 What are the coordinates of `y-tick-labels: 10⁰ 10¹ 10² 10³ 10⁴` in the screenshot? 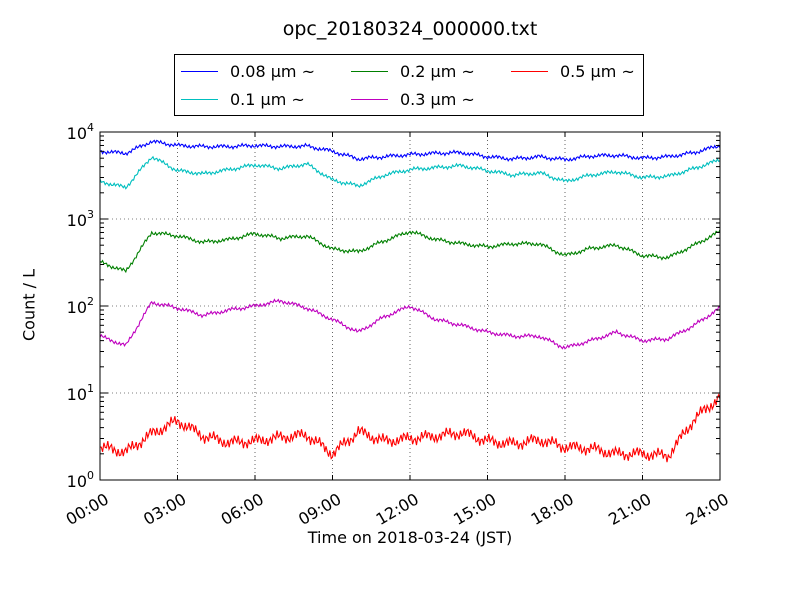 It's located at (80, 306).